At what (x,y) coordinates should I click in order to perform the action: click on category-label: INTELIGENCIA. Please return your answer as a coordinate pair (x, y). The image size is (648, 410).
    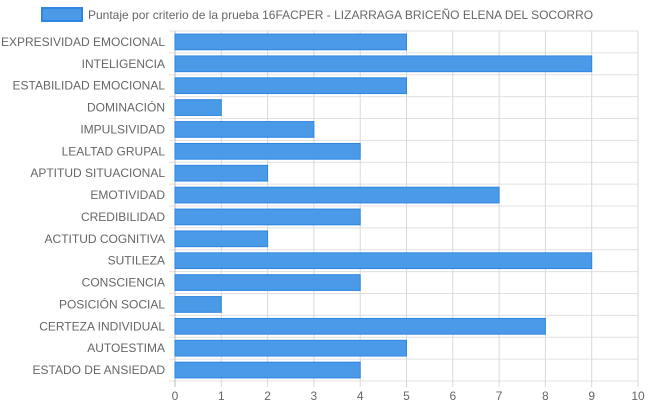
    Looking at the image, I should click on (123, 64).